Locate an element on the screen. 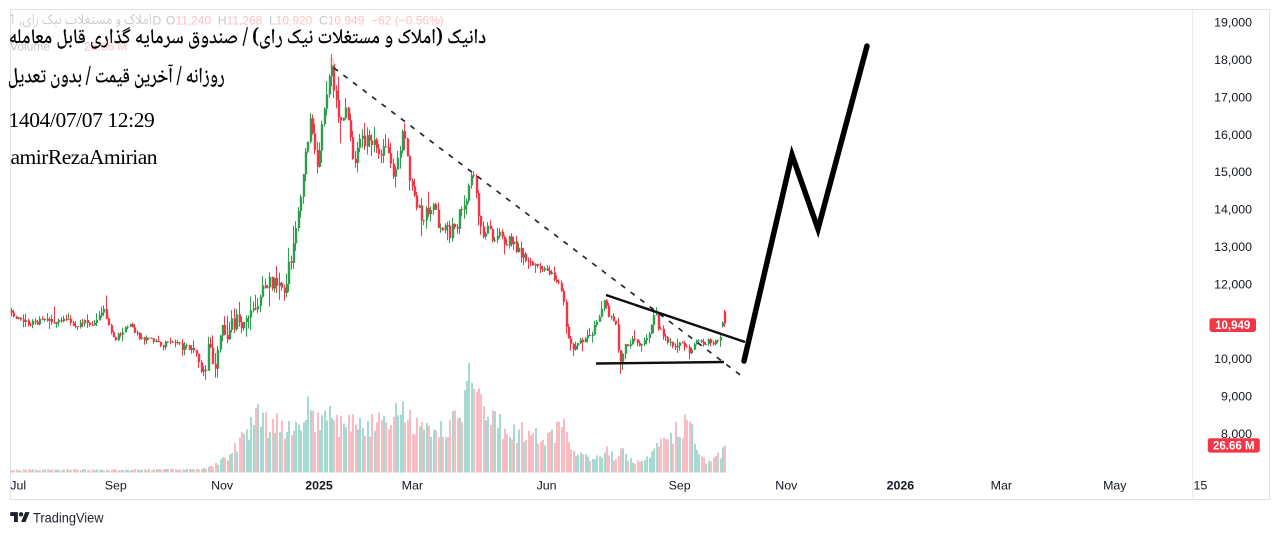 Image resolution: width=1282 pixels, height=535 pixels. svg-text: 9,000 is located at coordinates (1236, 397).